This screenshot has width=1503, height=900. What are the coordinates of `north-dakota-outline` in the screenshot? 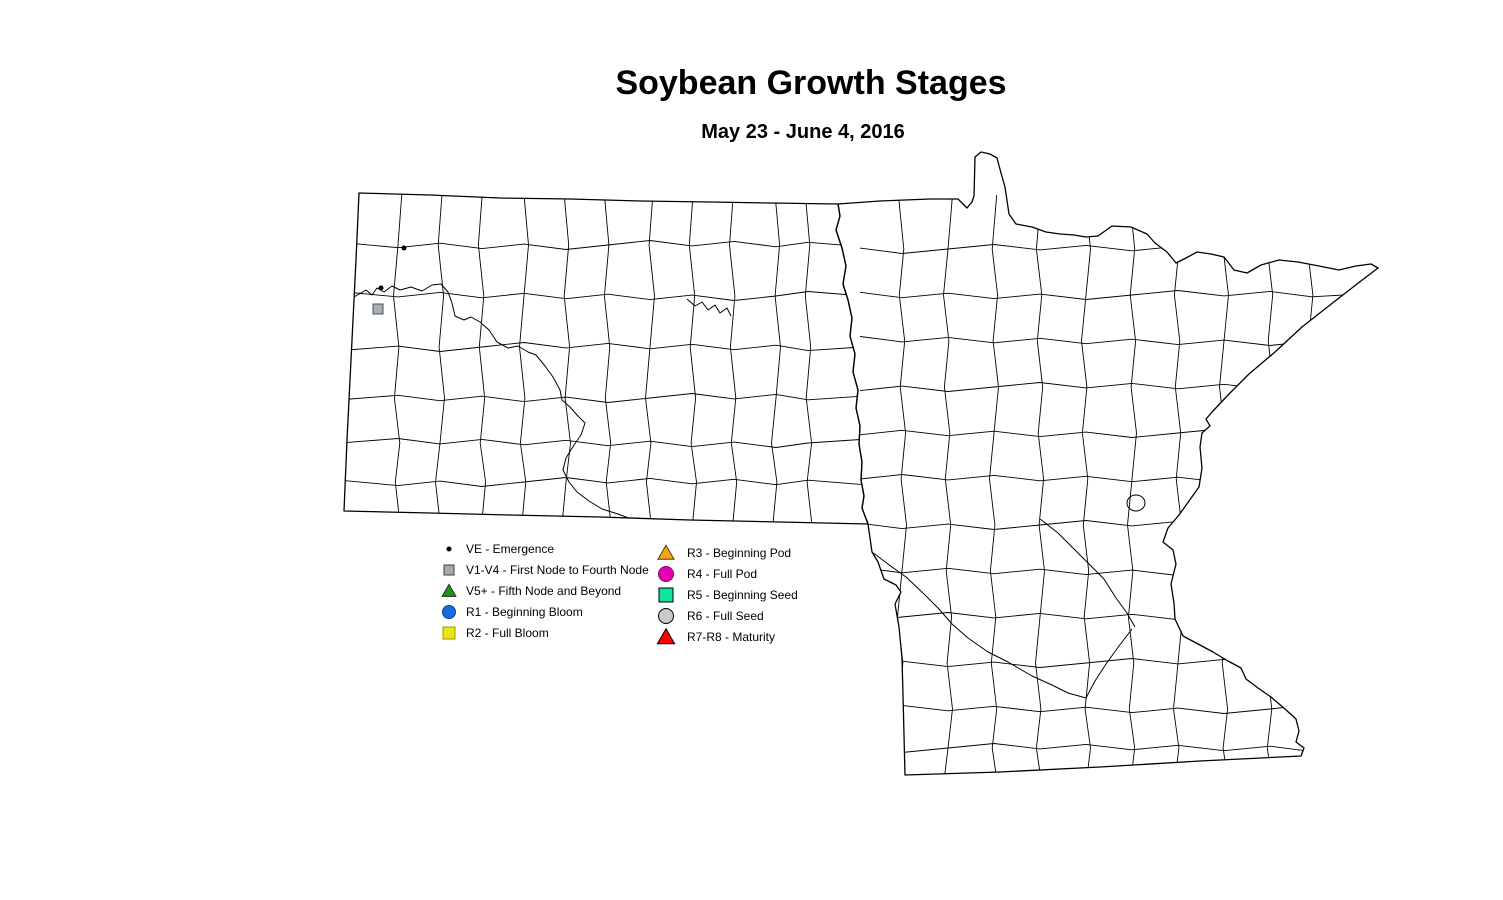 It's located at (606, 358).